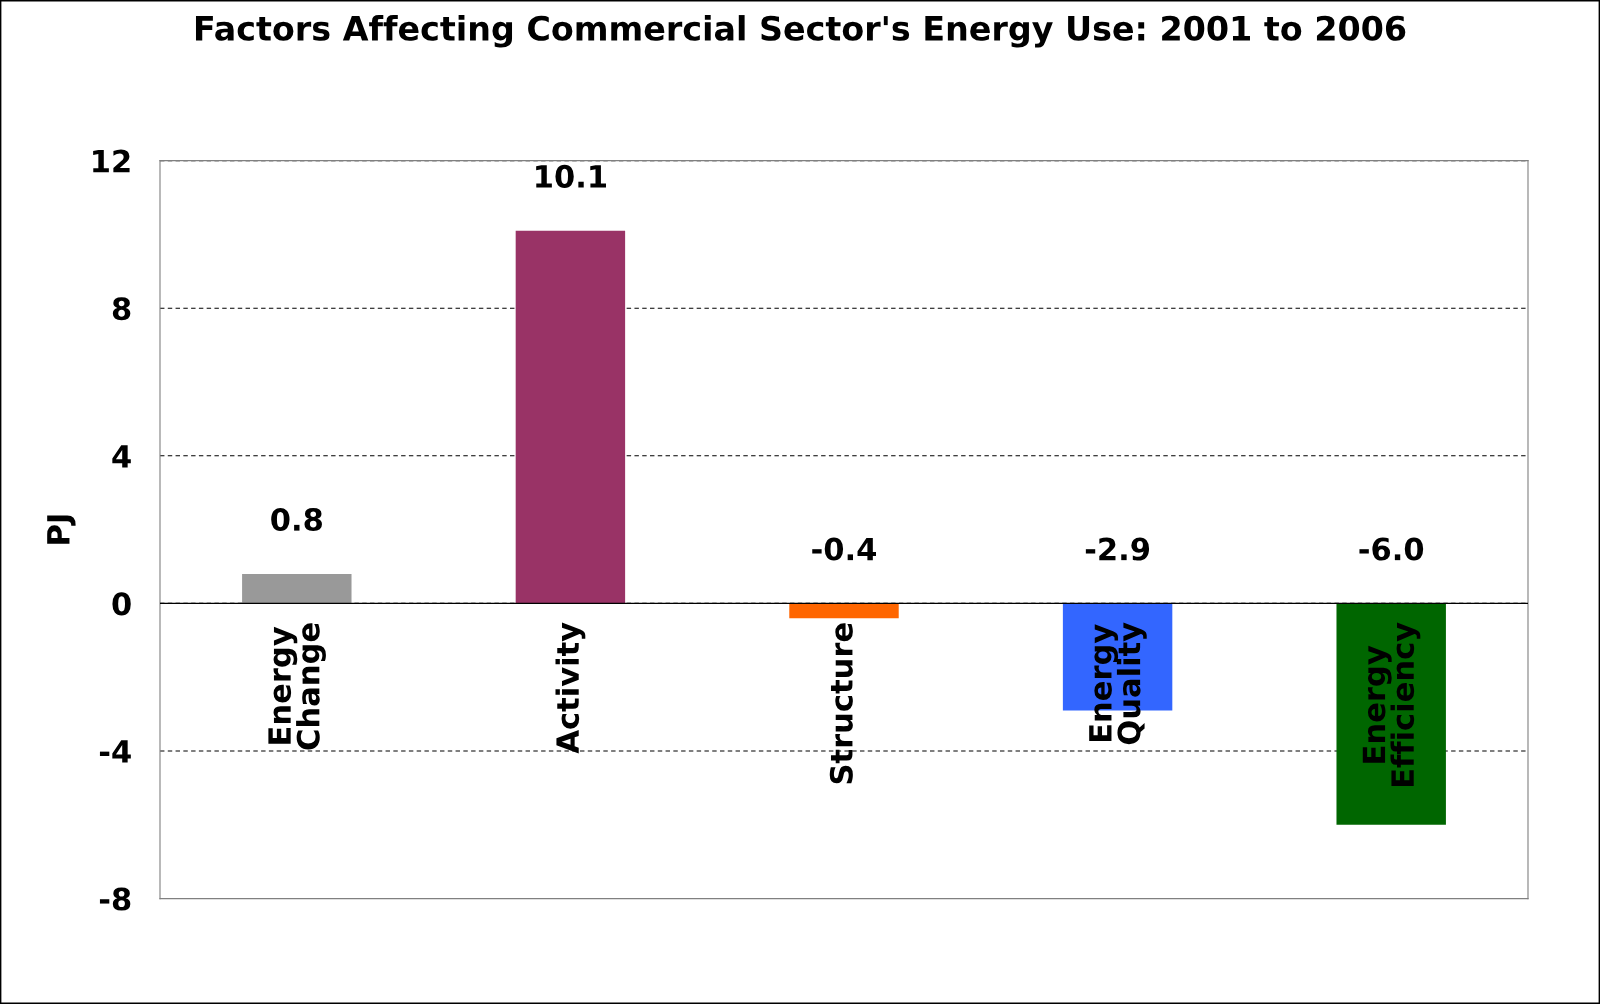  I want to click on y-axis-title: PJ, so click(61, 529).